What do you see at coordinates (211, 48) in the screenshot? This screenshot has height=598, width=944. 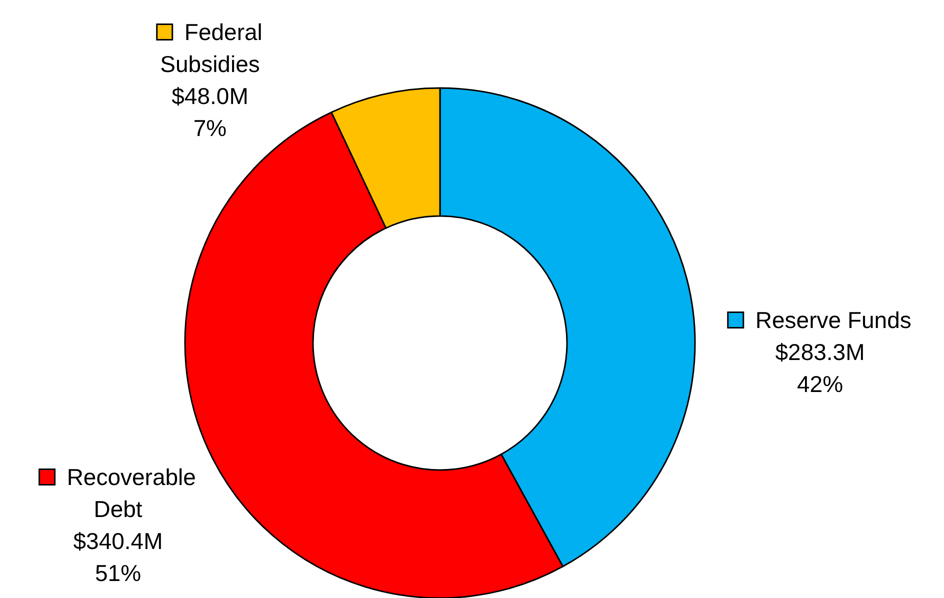 I see `legend-label: Federal Subsidies` at bounding box center [211, 48].